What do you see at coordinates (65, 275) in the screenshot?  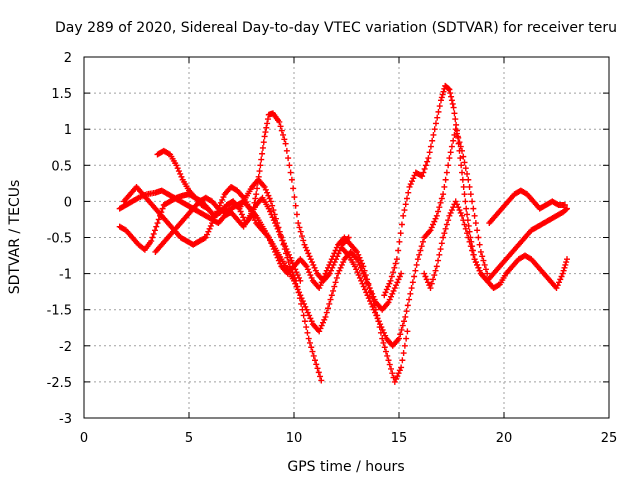 I see `y-tick-label: -1` at bounding box center [65, 275].